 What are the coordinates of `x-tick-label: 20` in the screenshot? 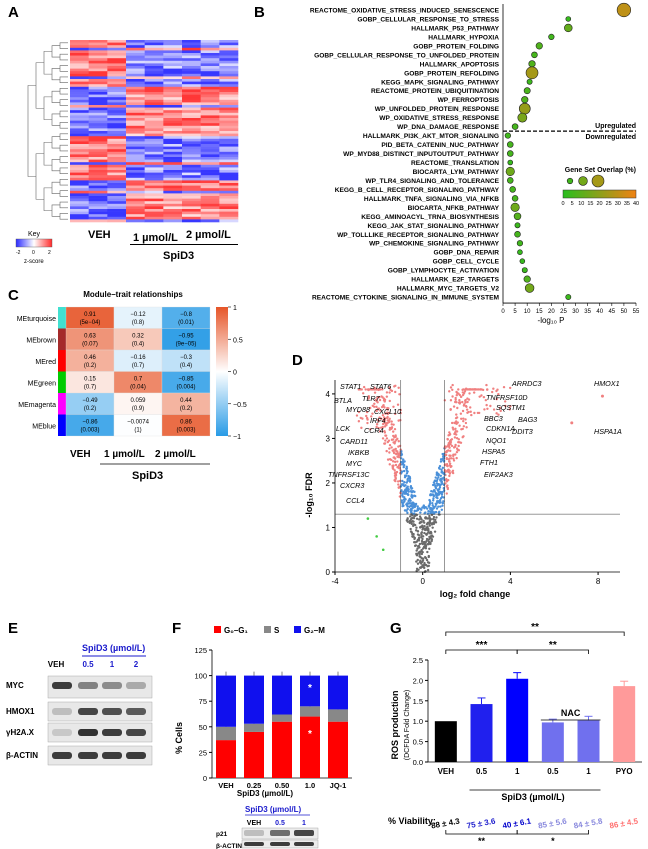 It's located at (551, 312).